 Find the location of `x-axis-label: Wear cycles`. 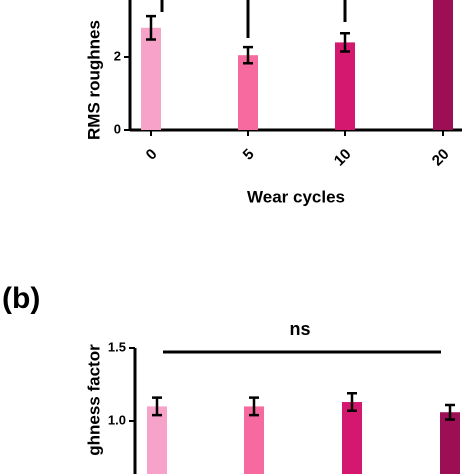

x-axis-label: Wear cycles is located at coordinates (296, 196).